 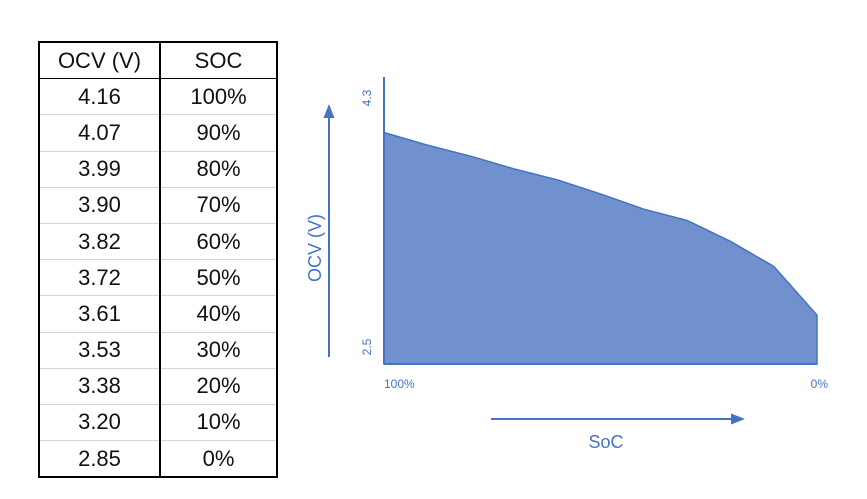 I want to click on soc-cell: 90%, so click(x=218, y=133).